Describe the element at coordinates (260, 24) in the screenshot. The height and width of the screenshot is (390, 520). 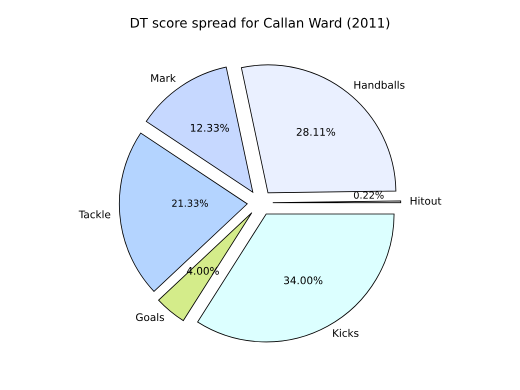
I see `chart-title: DT score spread for Callan Ward (2011)` at that location.